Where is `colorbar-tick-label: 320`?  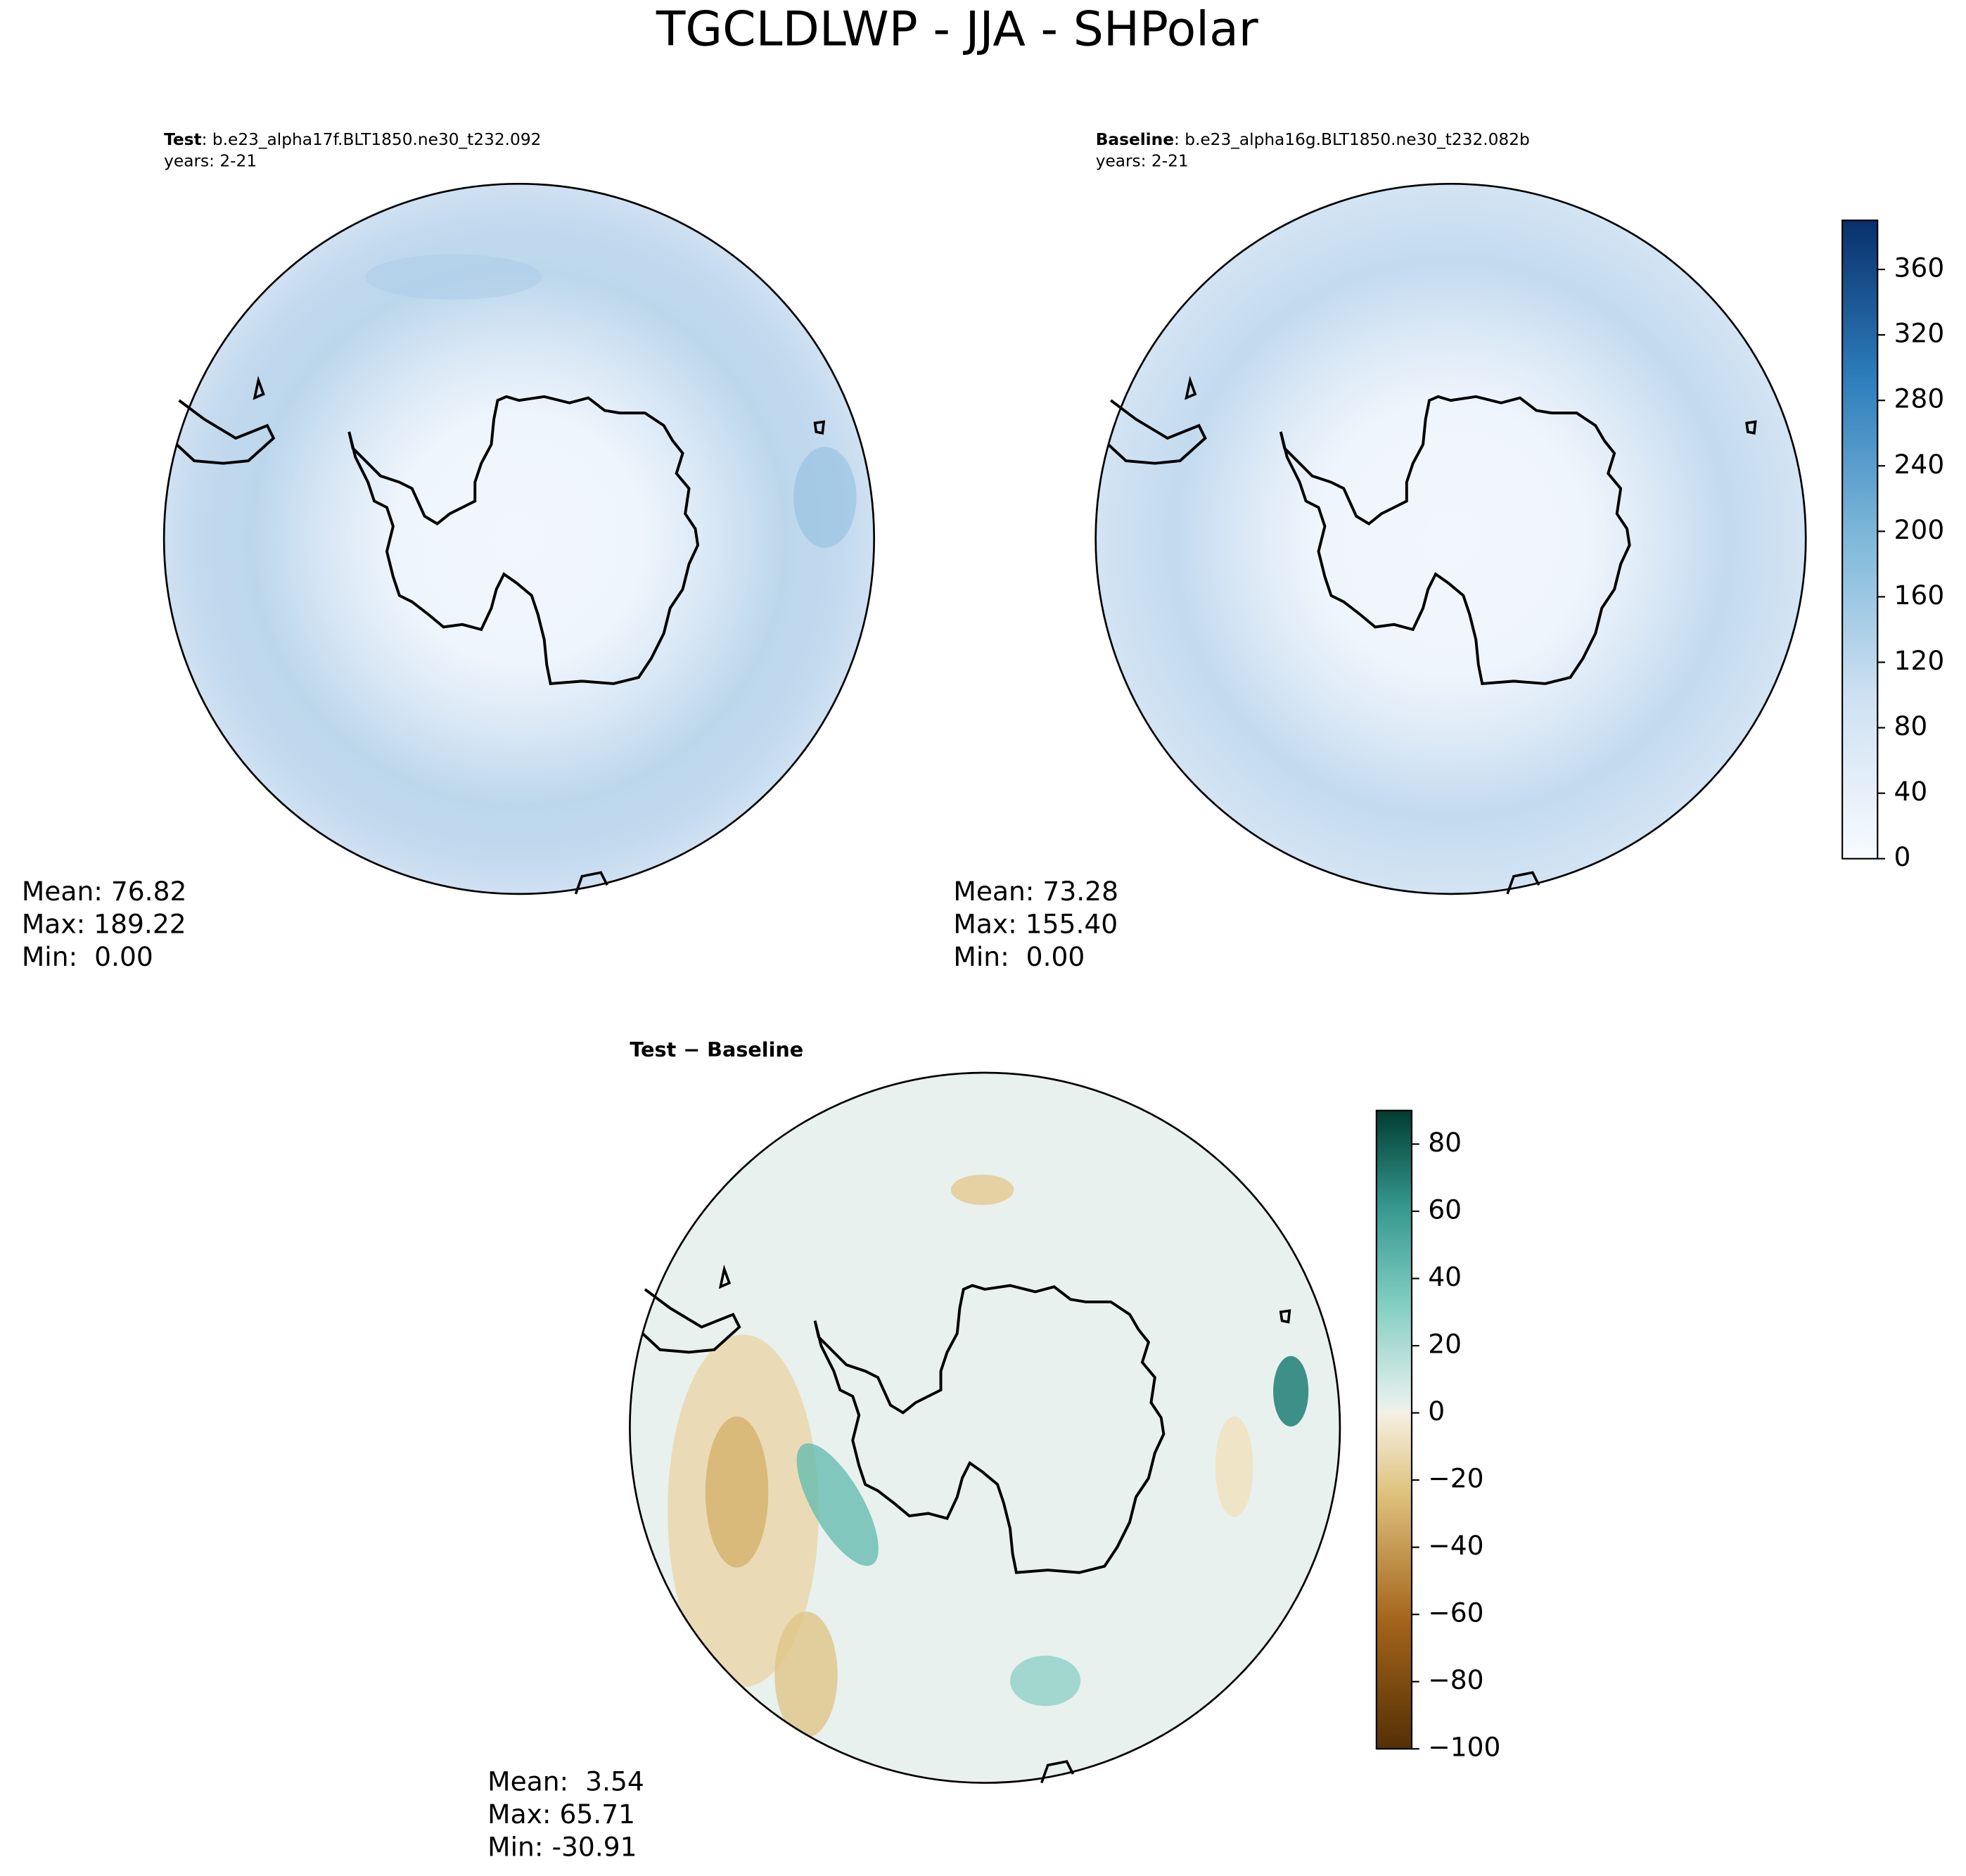 colorbar-tick-label: 320 is located at coordinates (1919, 333).